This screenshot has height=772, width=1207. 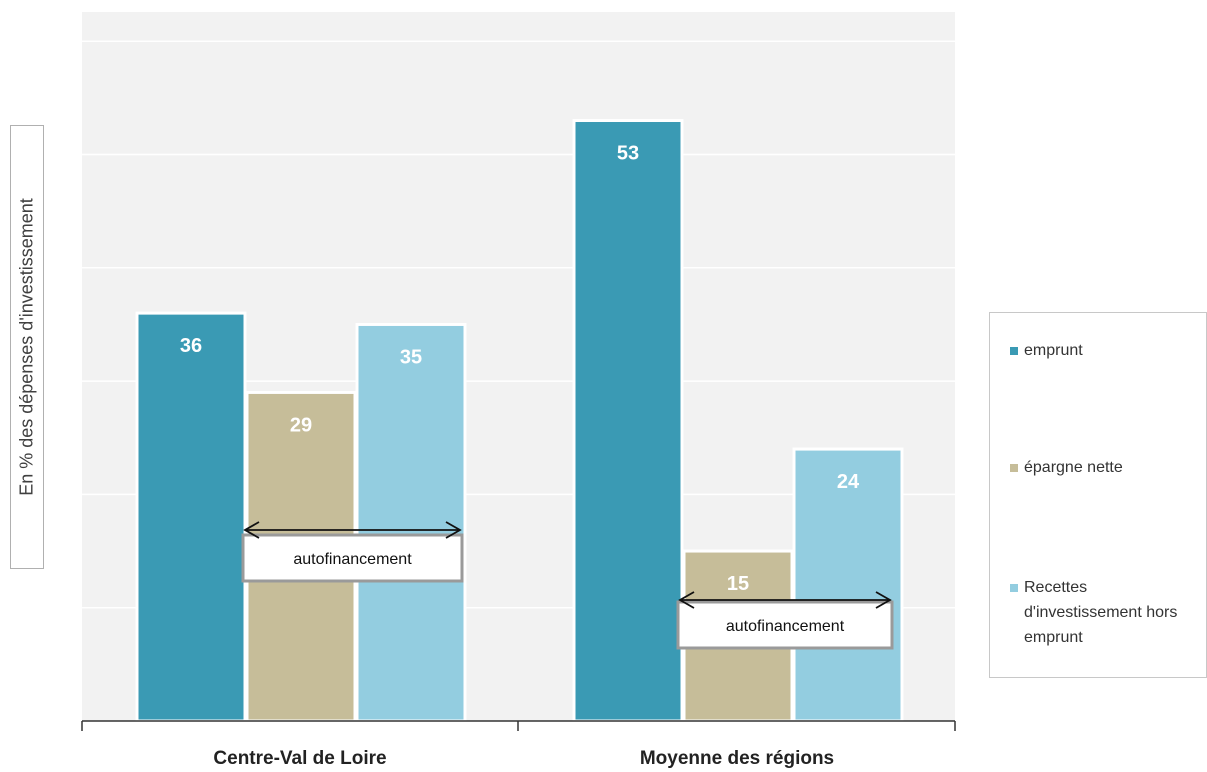 What do you see at coordinates (1073, 467) in the screenshot?
I see `legend-label: épargne nette` at bounding box center [1073, 467].